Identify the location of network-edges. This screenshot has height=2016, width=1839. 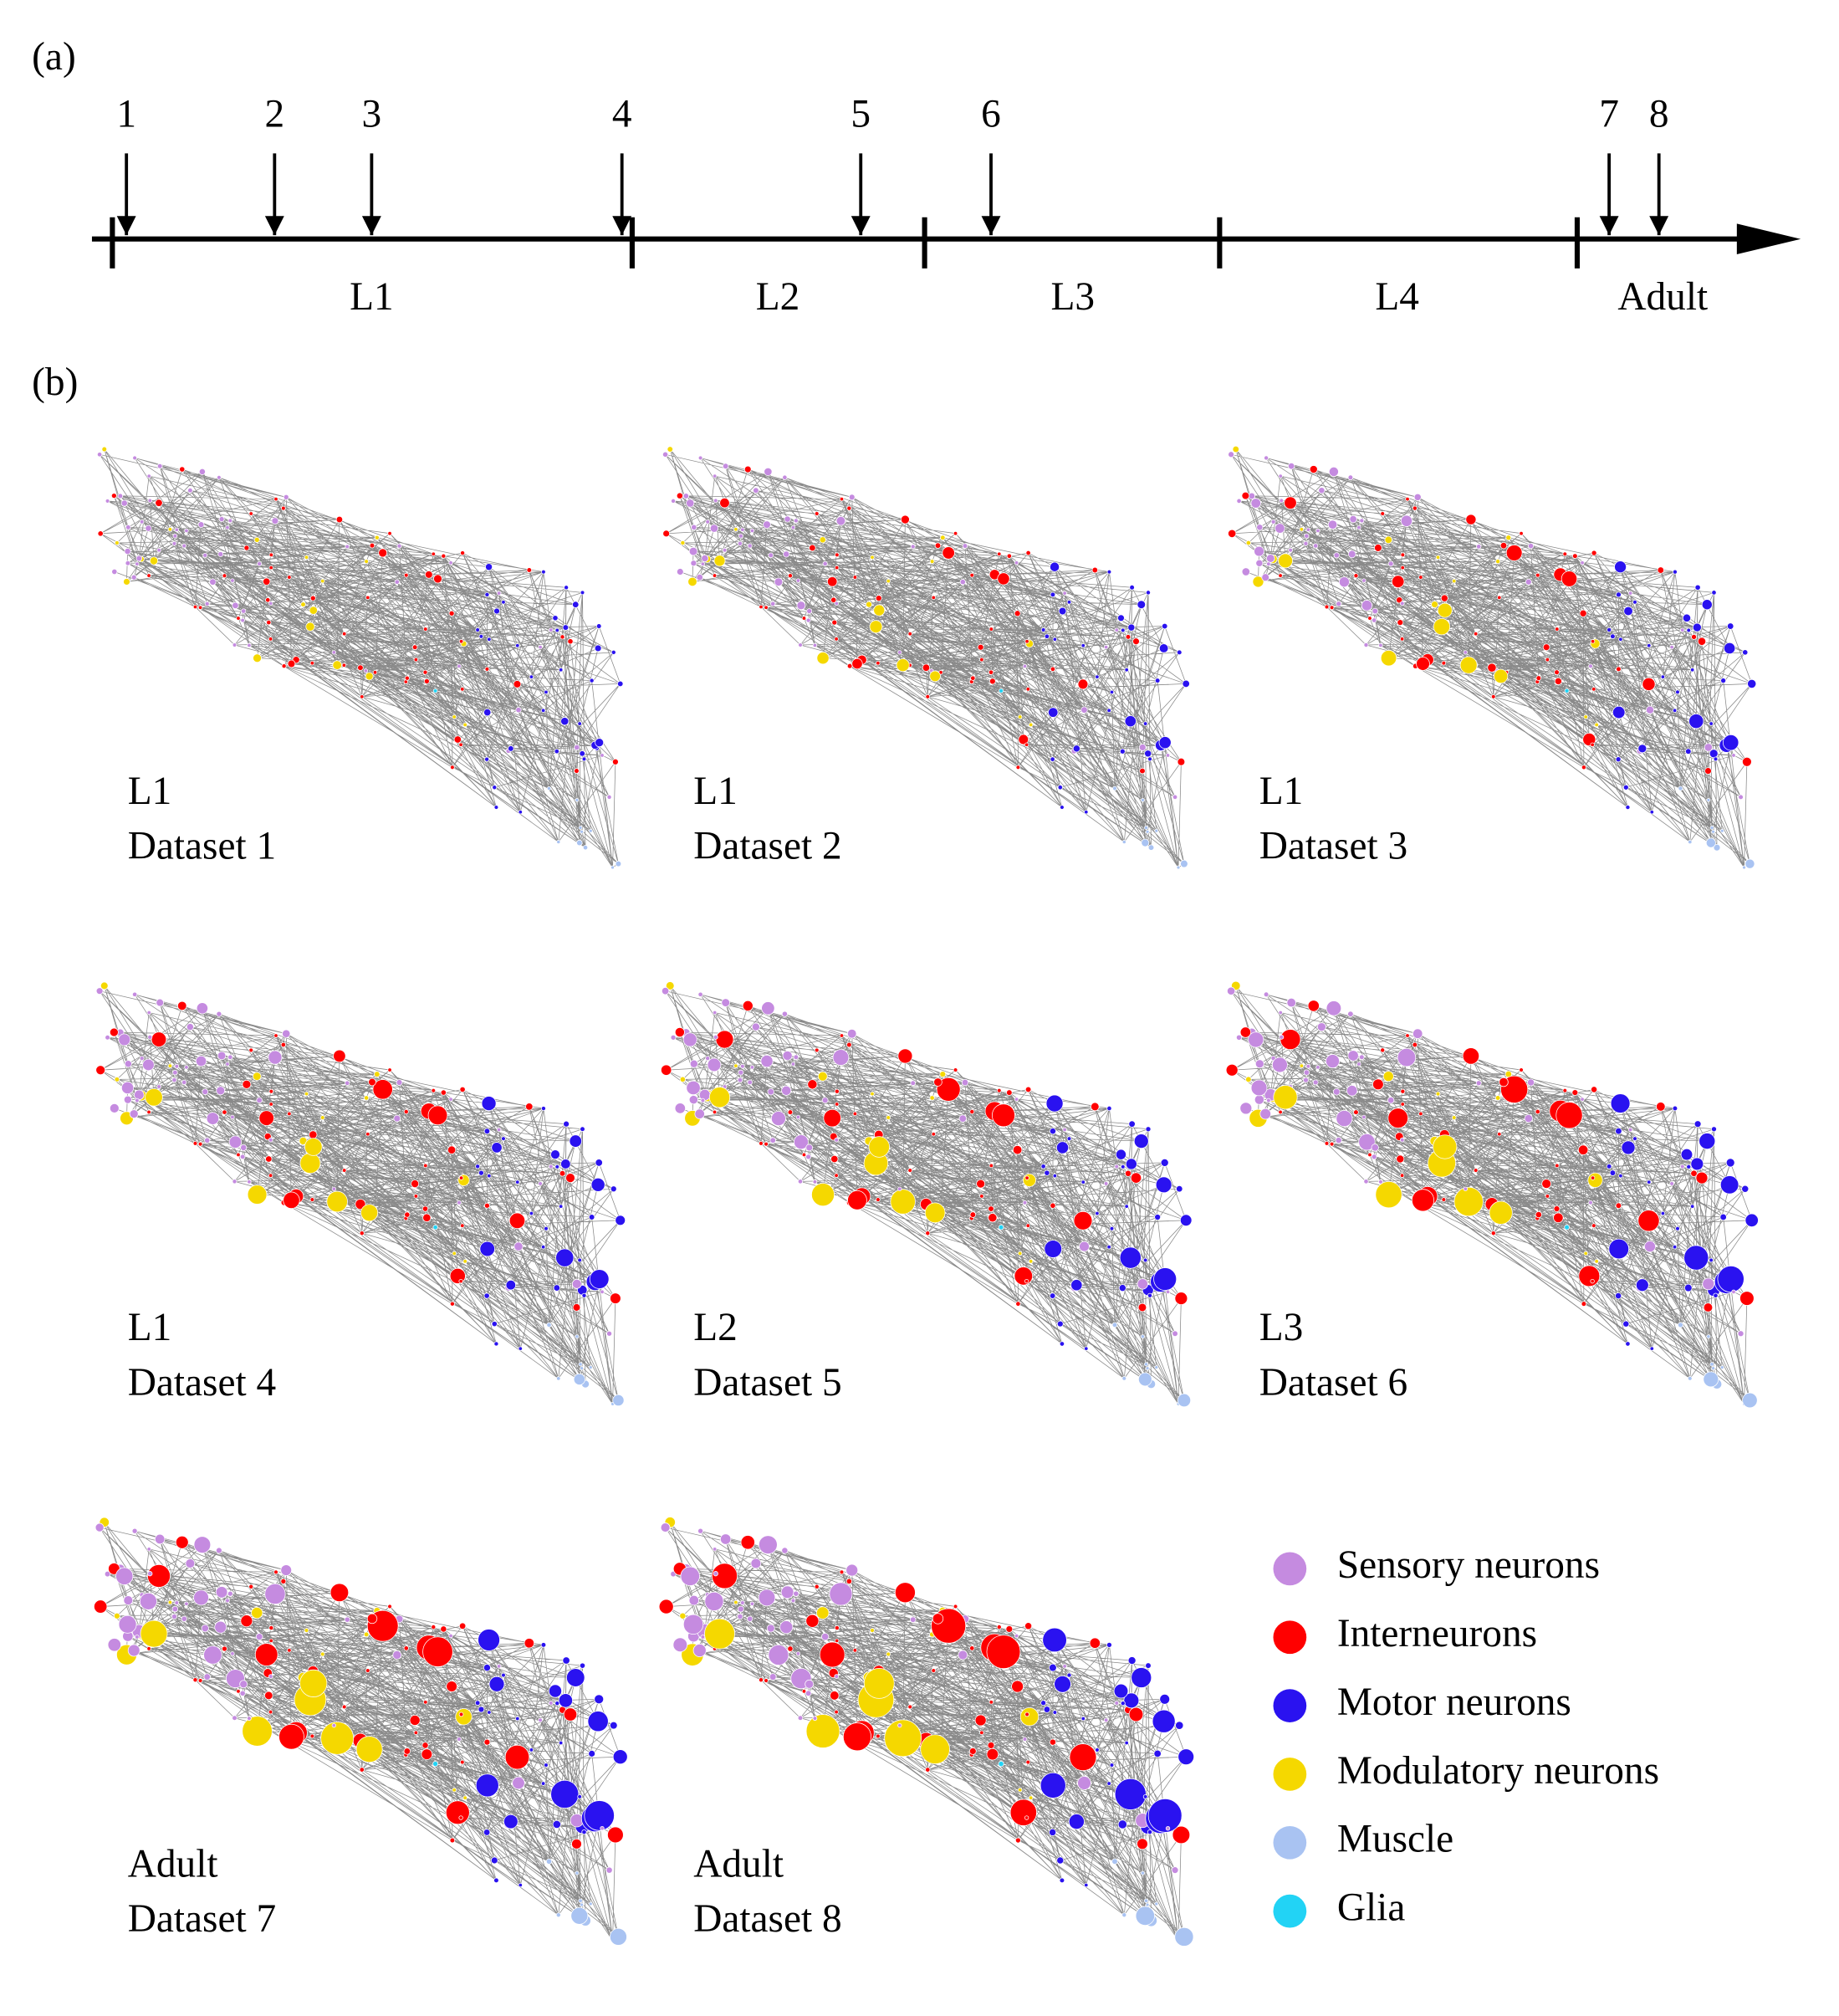
(926, 1195).